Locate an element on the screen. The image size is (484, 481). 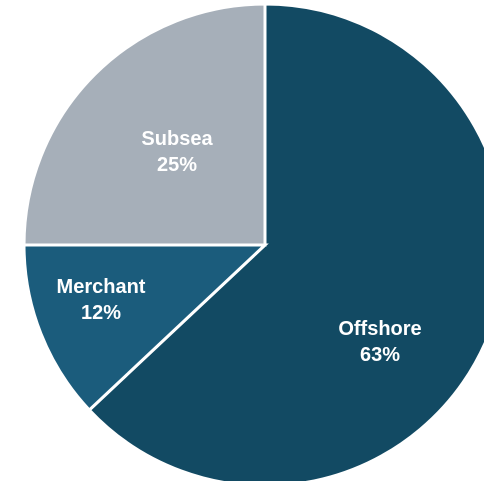
slice-value-merchant: 12% is located at coordinates (101, 313).